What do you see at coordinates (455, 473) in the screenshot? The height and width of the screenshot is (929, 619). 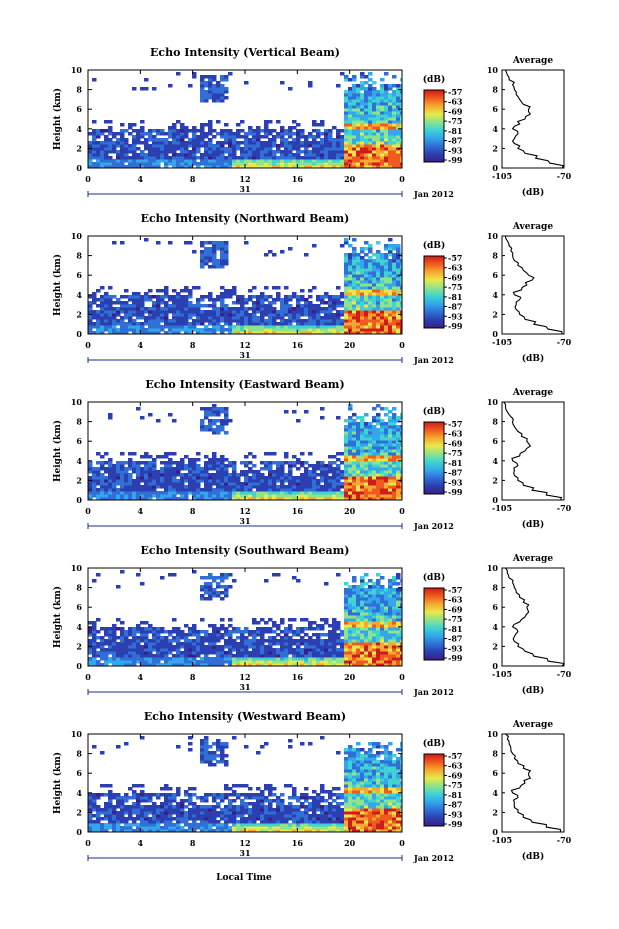 I see `colorbar-tick-label: -87` at bounding box center [455, 473].